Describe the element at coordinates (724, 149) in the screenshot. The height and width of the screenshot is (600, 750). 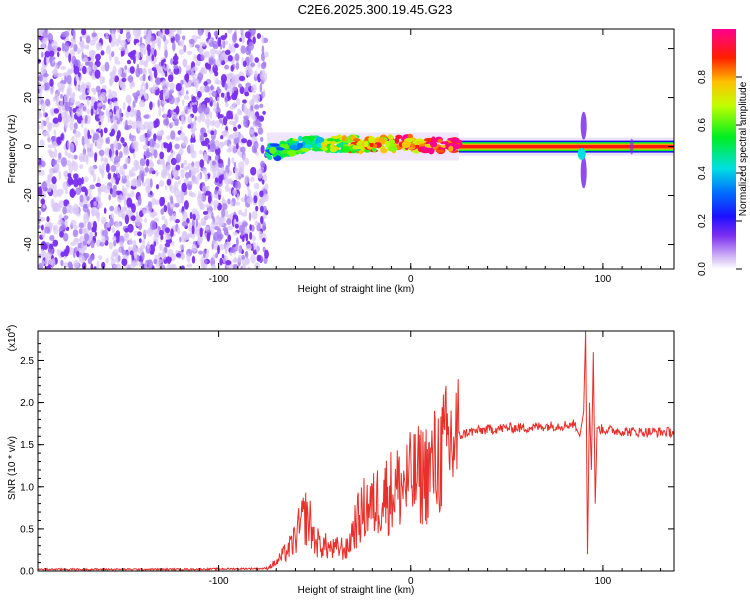
I see `colorbar-gradient` at that location.